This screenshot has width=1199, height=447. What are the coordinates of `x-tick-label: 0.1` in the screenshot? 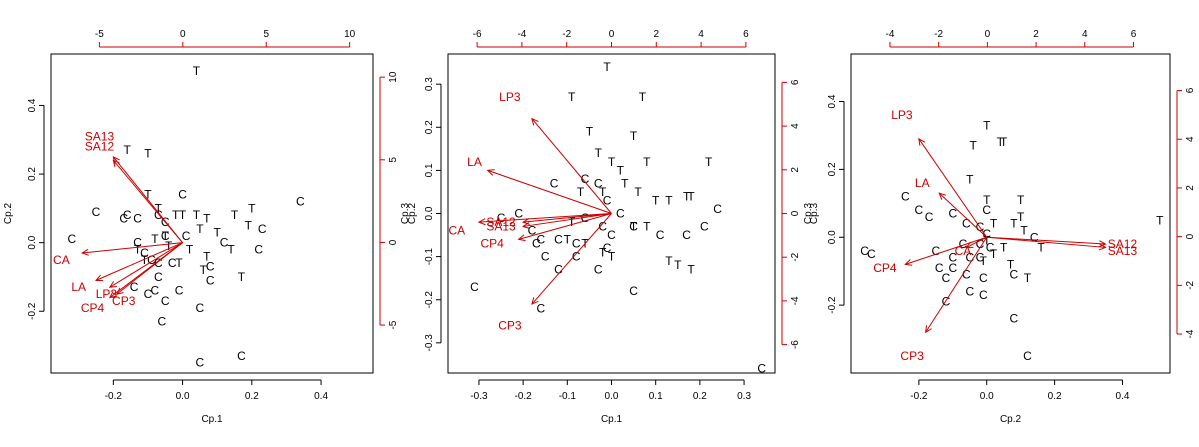 It's located at (656, 396).